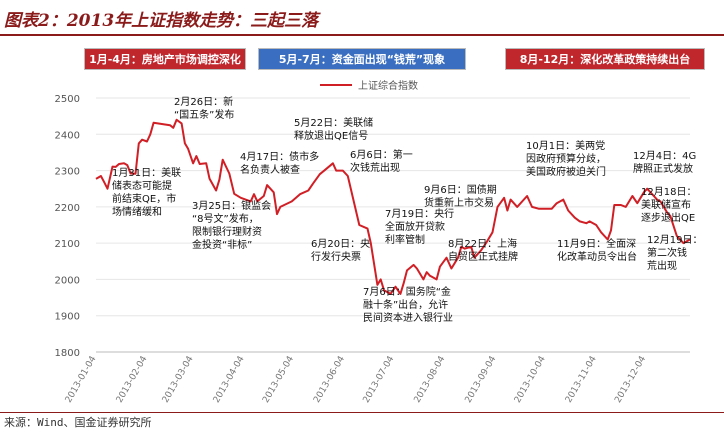 This screenshot has width=724, height=440. What do you see at coordinates (362, 59) in the screenshot?
I see `phase-banner-2: 5月-7月：资金面出现“钱荒”现象` at bounding box center [362, 59].